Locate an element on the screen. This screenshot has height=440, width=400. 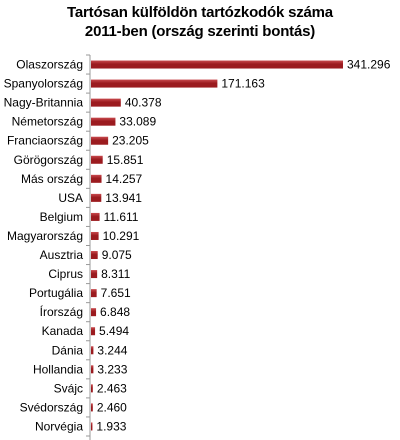
category-label: Belgium is located at coordinates (61, 217).